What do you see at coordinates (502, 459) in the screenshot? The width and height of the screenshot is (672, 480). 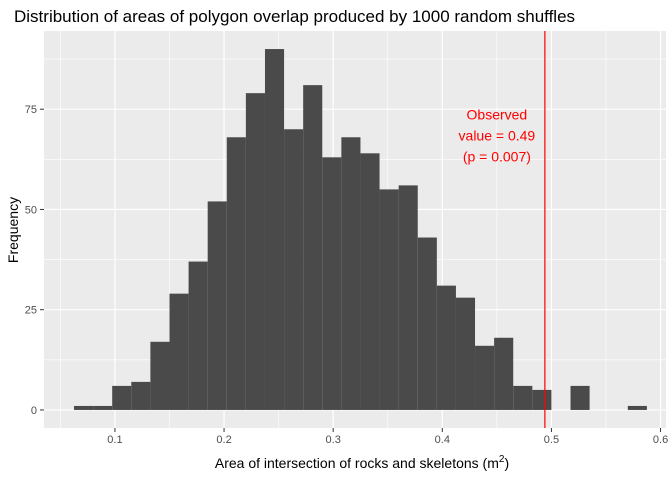 I see `x-axis-title-superscript: 2` at bounding box center [502, 459].